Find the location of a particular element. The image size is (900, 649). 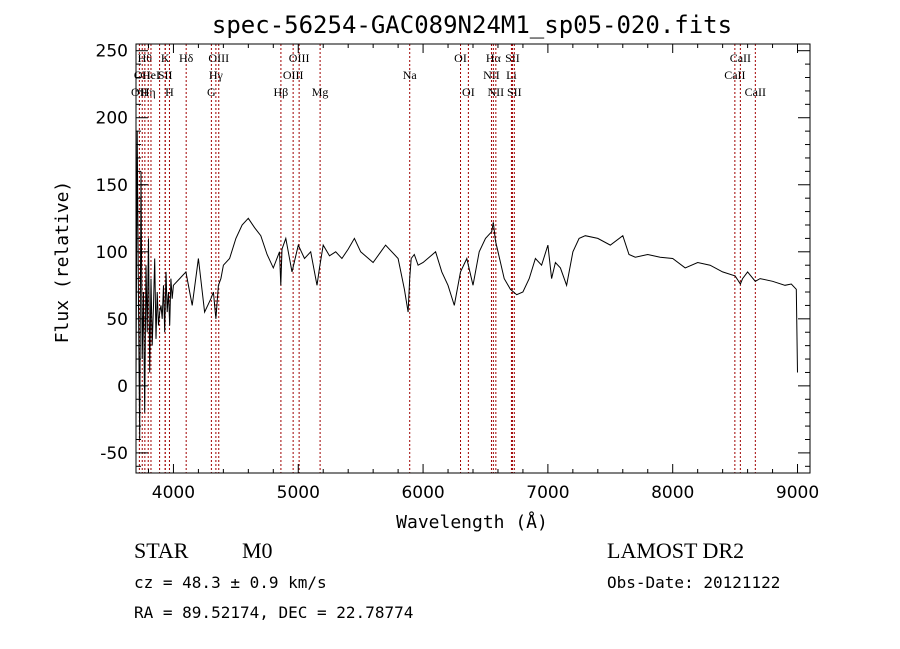

line-marker-label: G is located at coordinates (211, 92).